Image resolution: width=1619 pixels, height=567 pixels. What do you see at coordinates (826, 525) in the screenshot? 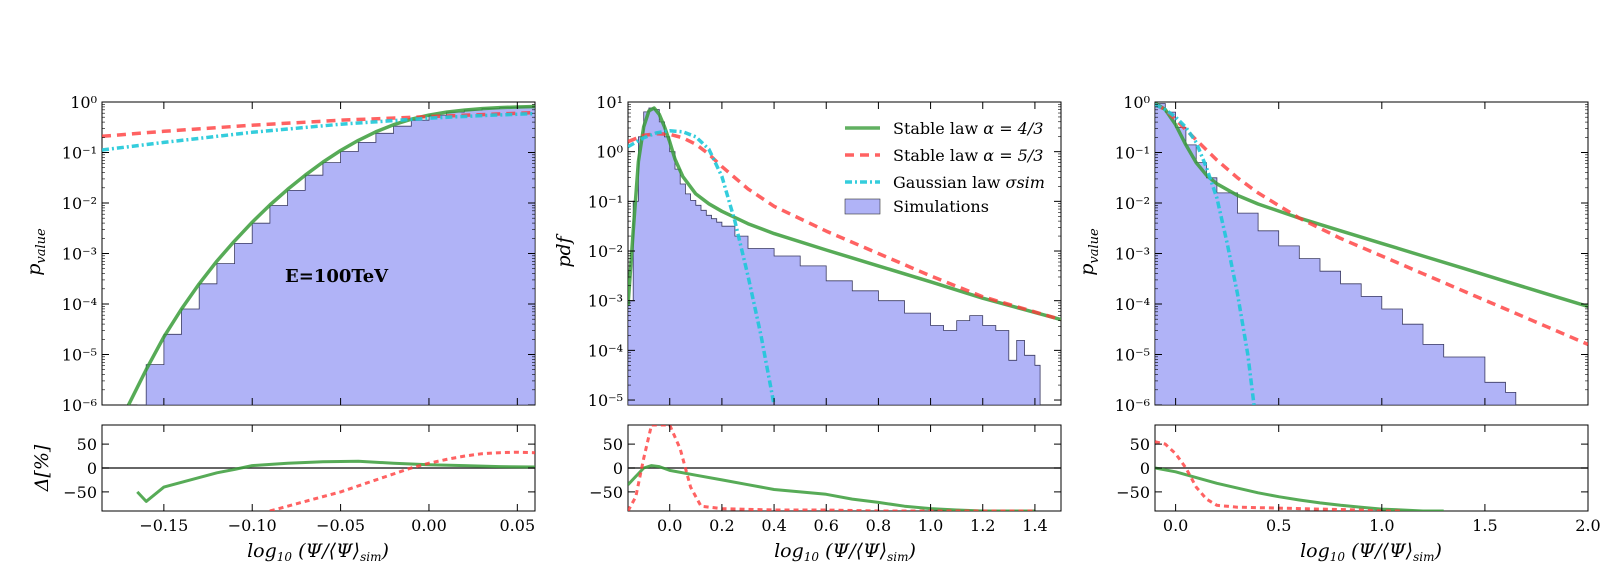
I see `x-tick-label: 0.6` at bounding box center [826, 525].